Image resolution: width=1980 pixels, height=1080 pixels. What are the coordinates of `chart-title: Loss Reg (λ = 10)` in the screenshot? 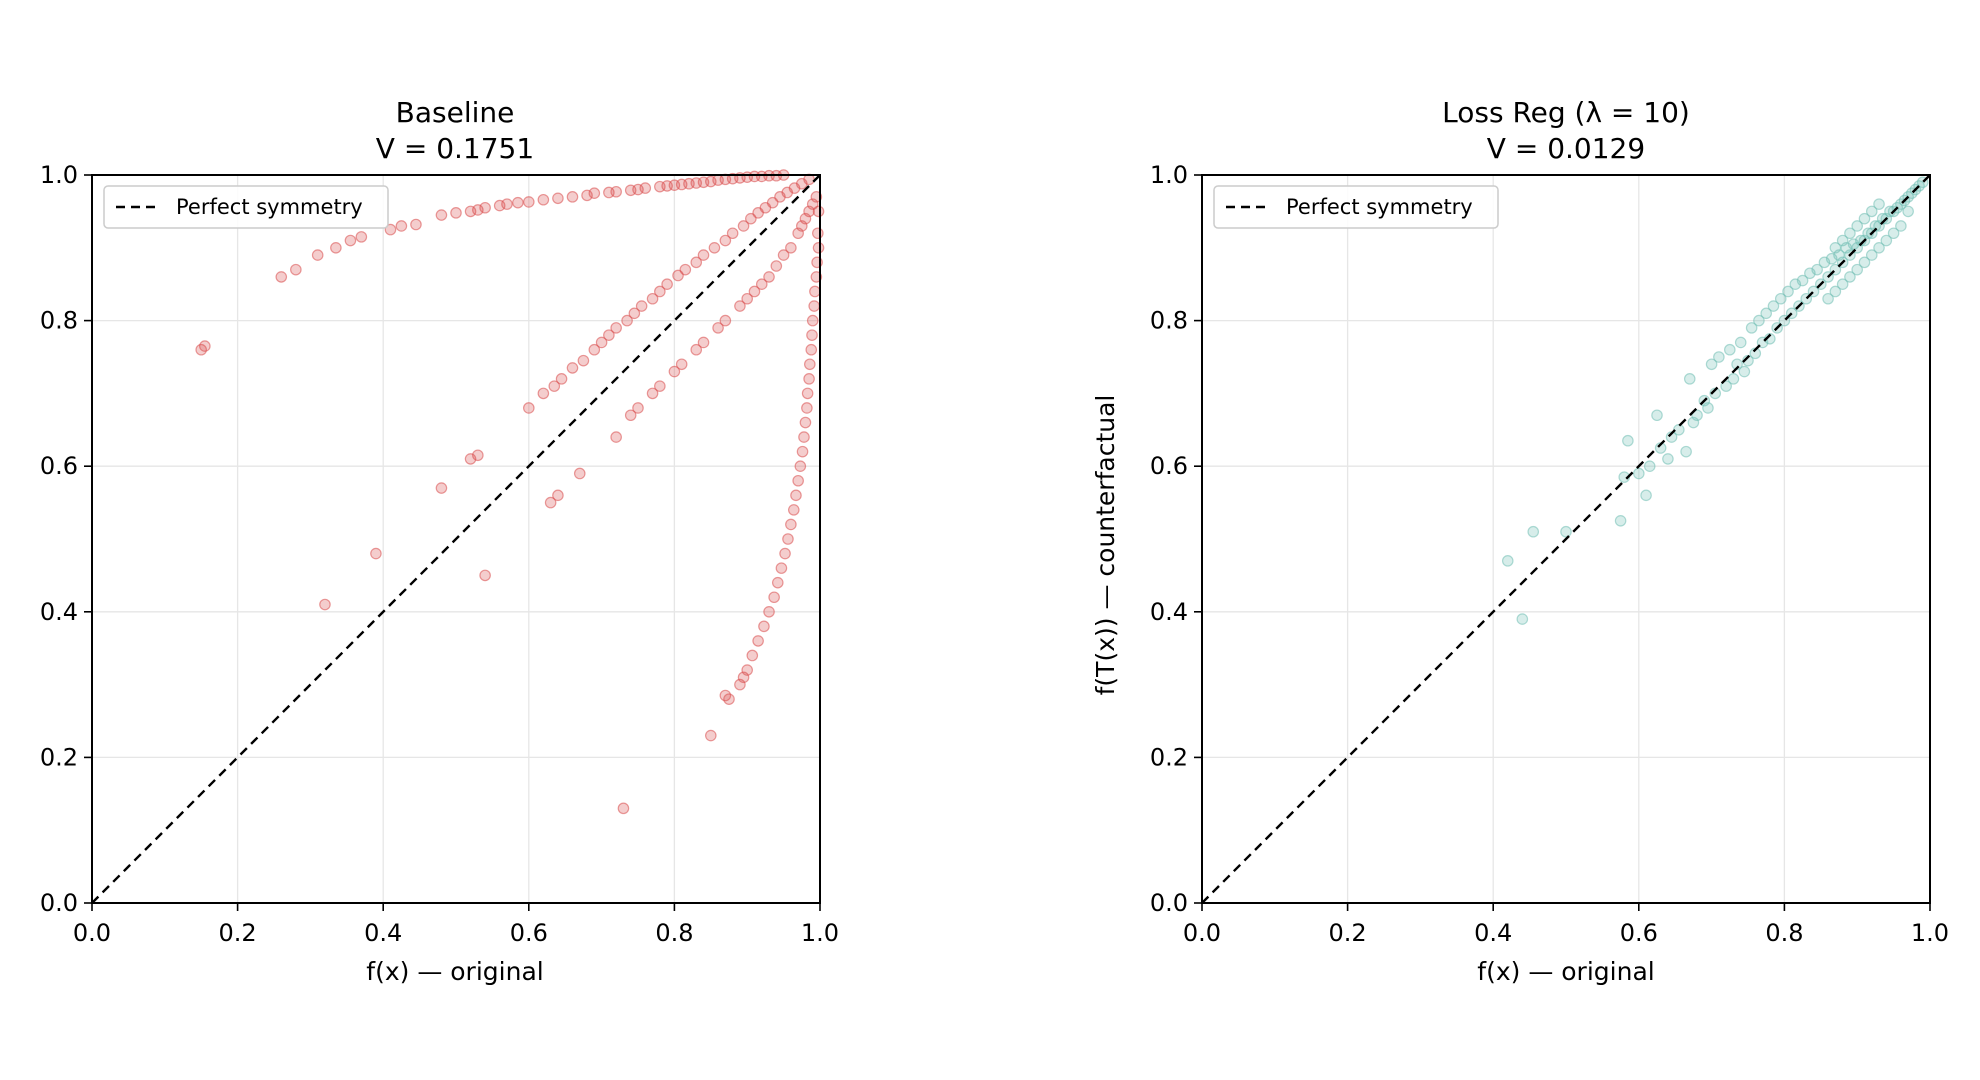 It's located at (1566, 112).